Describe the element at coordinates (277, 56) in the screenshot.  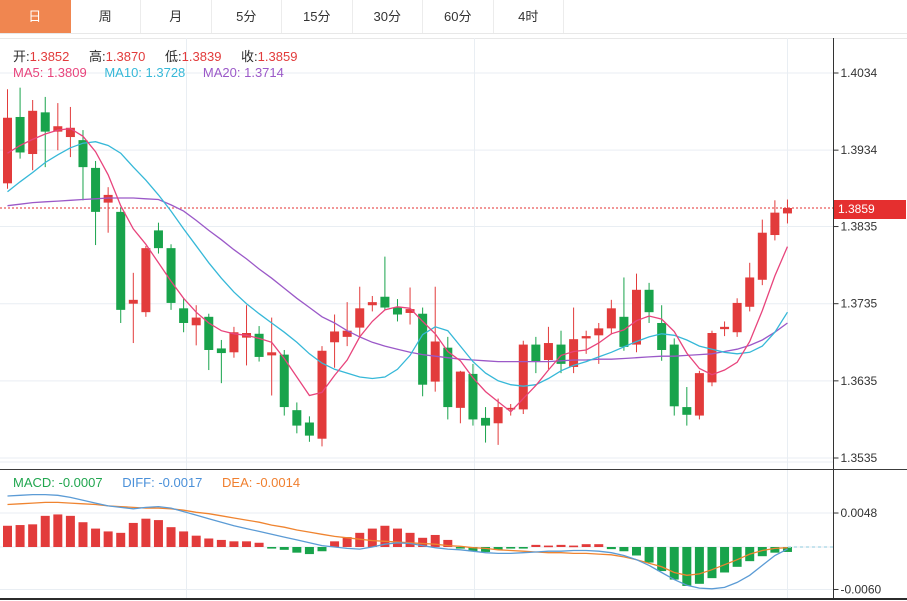
I see `close-value: 1.3859` at that location.